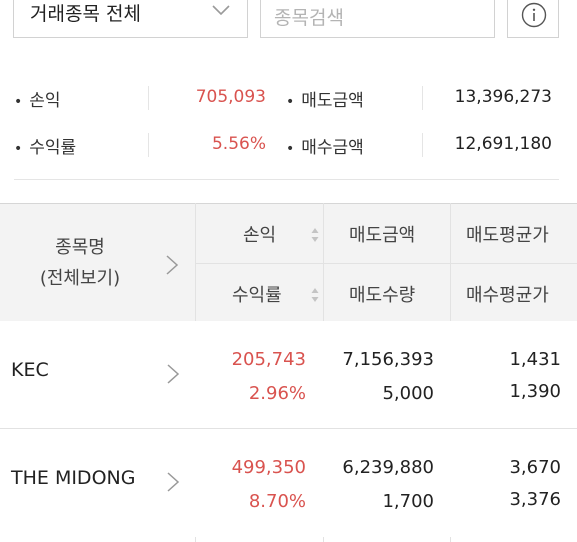 This screenshot has width=577, height=542. Describe the element at coordinates (535, 391) in the screenshot. I see `buy-avg-cell: 1,390` at that location.